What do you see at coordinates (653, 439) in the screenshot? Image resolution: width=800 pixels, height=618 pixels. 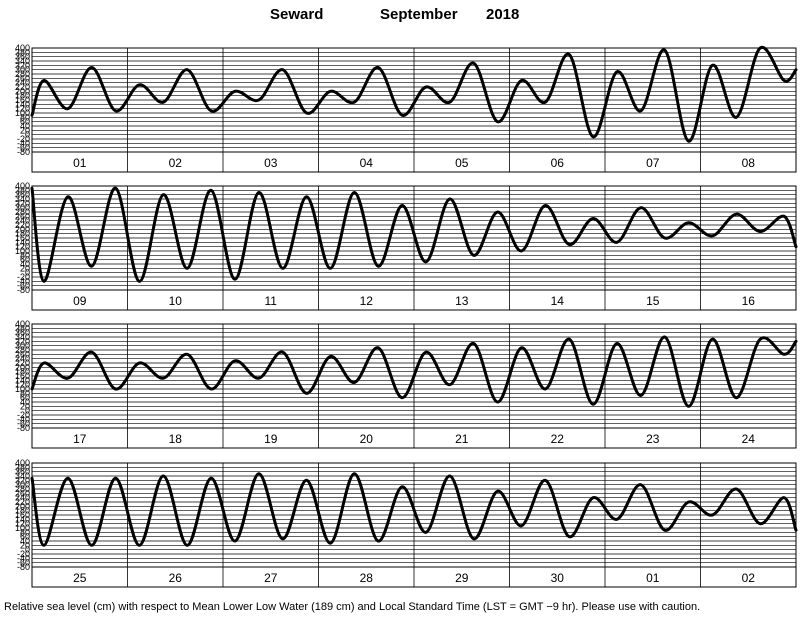 I see `day-label: 23` at bounding box center [653, 439].